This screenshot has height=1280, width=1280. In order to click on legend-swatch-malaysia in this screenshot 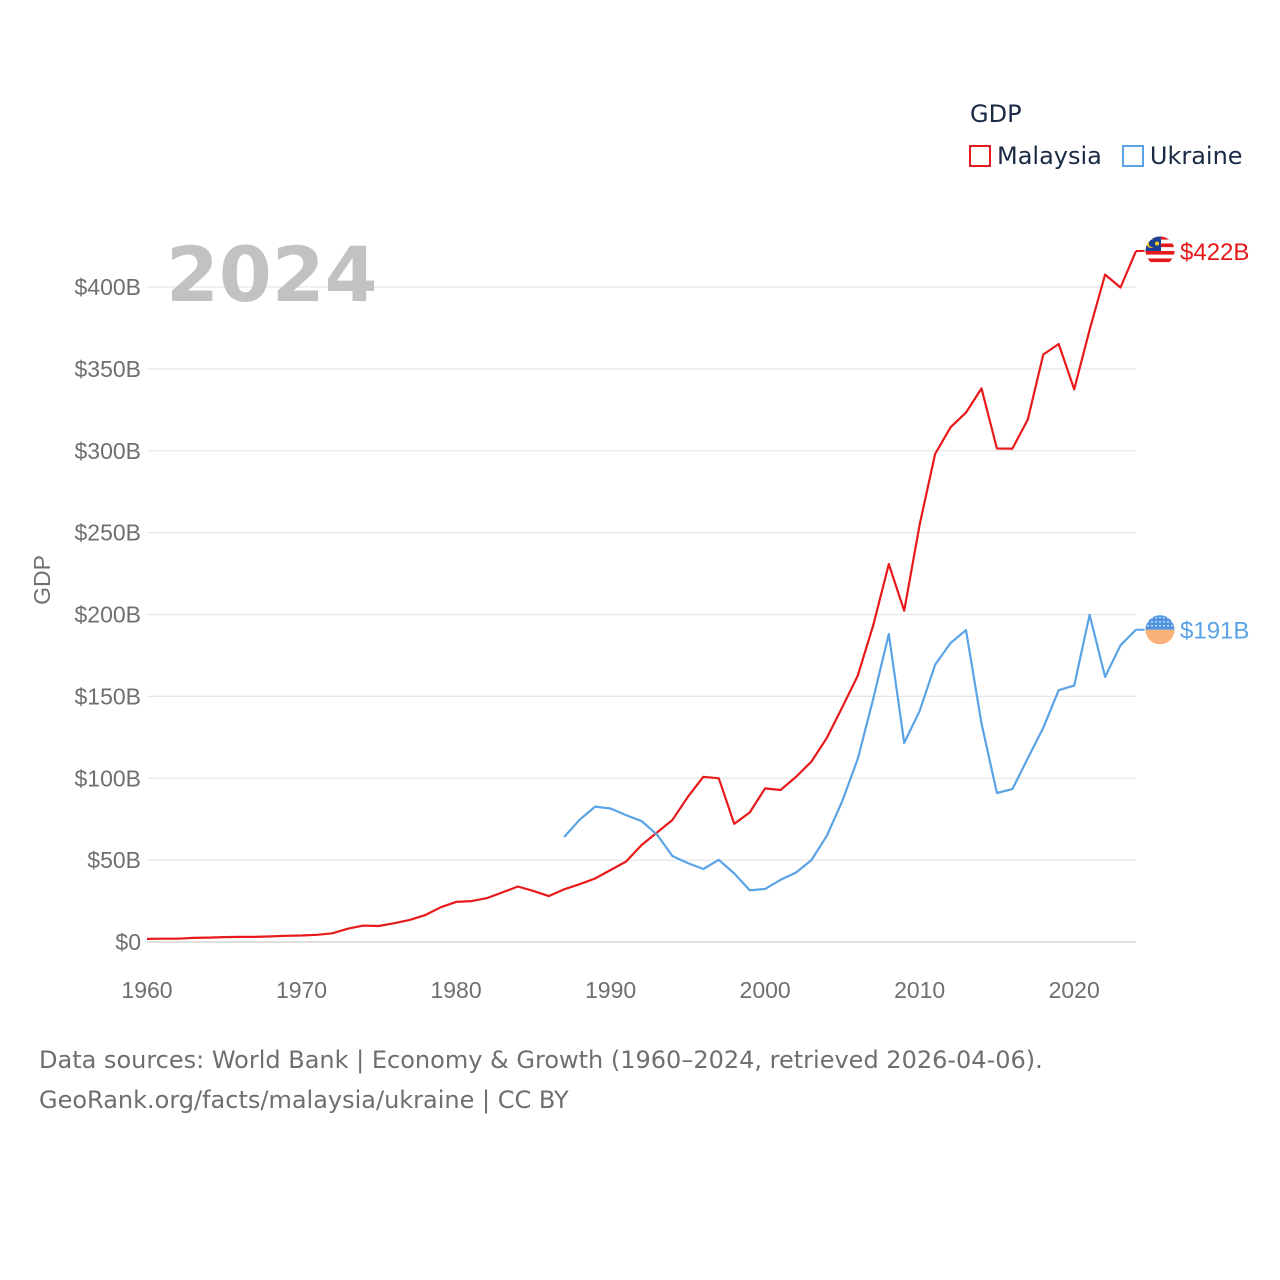, I will do `click(980, 156)`.